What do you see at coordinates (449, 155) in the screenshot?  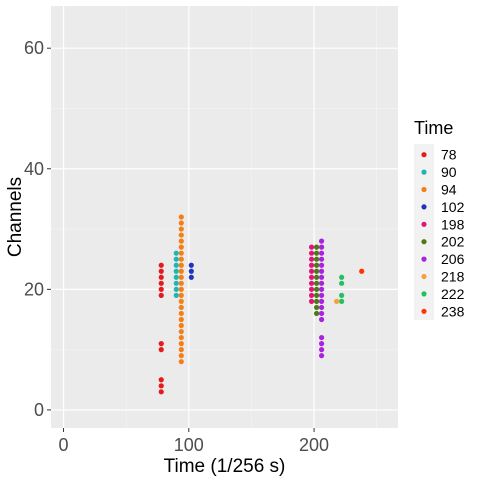 I see `legend-label-78: 78` at bounding box center [449, 155].